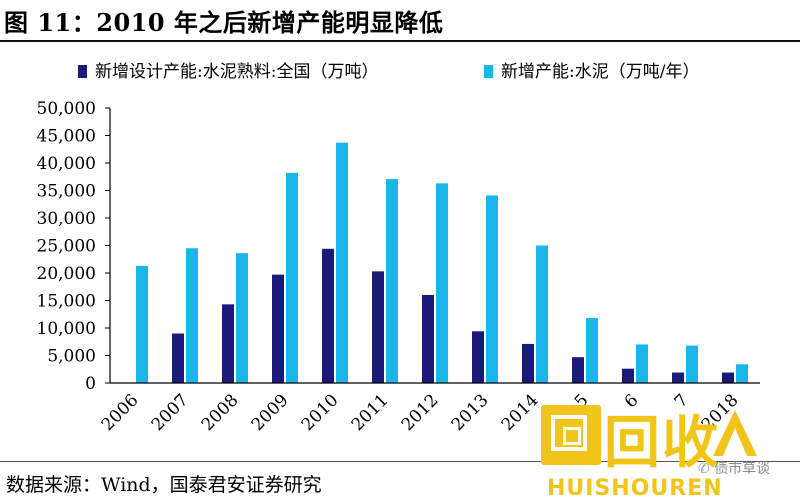 The height and width of the screenshot is (501, 800). Describe the element at coordinates (66, 137) in the screenshot. I see `y-tick-label: 45,000` at that location.